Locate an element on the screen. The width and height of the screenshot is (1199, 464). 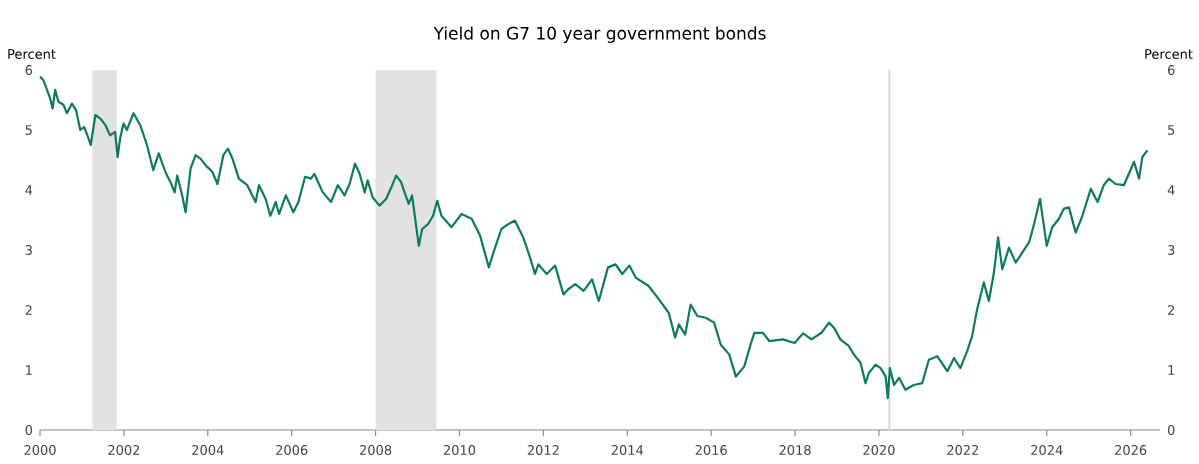
y2-tick-label: 0 is located at coordinates (1171, 430).